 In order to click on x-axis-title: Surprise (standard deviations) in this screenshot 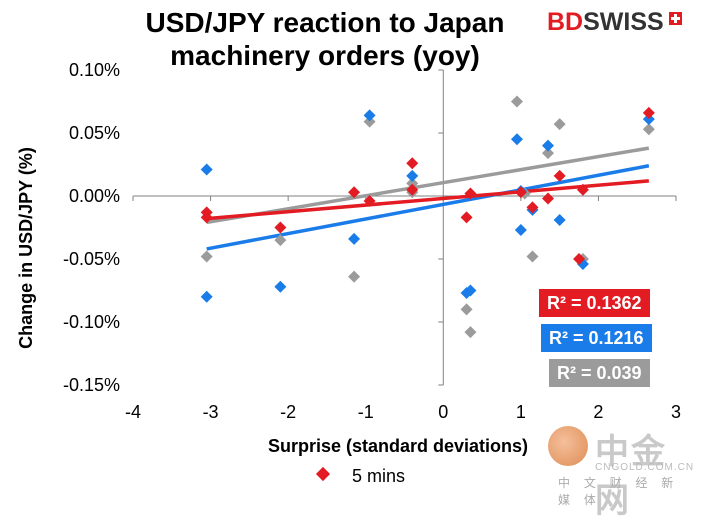, I will do `click(398, 446)`.